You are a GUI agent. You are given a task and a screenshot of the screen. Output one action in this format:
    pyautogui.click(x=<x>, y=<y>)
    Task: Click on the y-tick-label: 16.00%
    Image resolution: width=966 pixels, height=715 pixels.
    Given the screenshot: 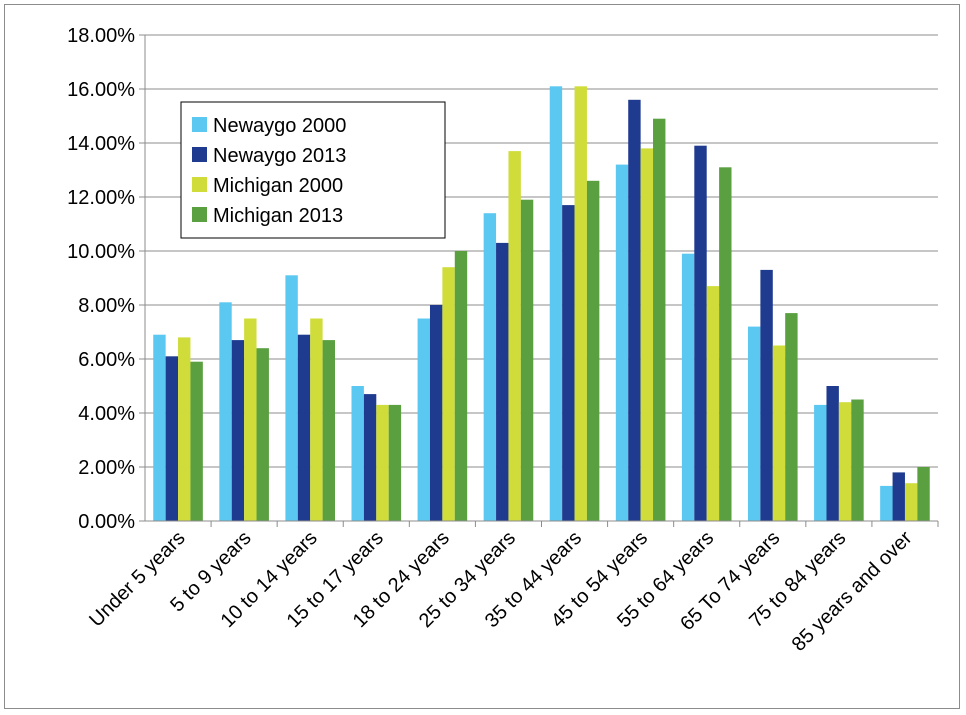 What is the action you would take?
    pyautogui.click(x=101, y=90)
    